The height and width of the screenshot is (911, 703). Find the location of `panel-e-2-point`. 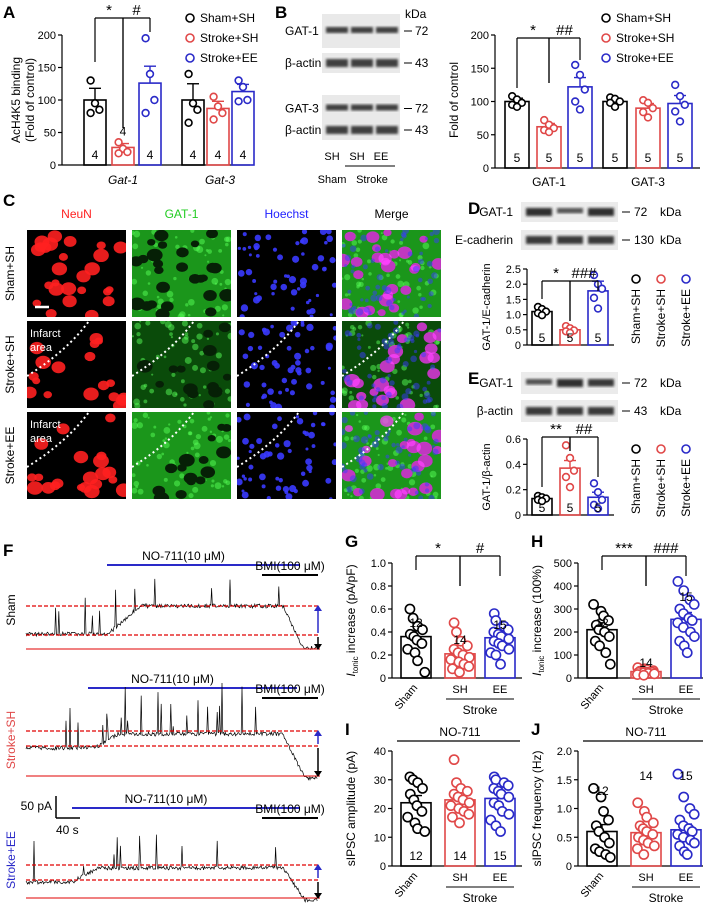

panel-e-2-point is located at coordinates (598, 492).